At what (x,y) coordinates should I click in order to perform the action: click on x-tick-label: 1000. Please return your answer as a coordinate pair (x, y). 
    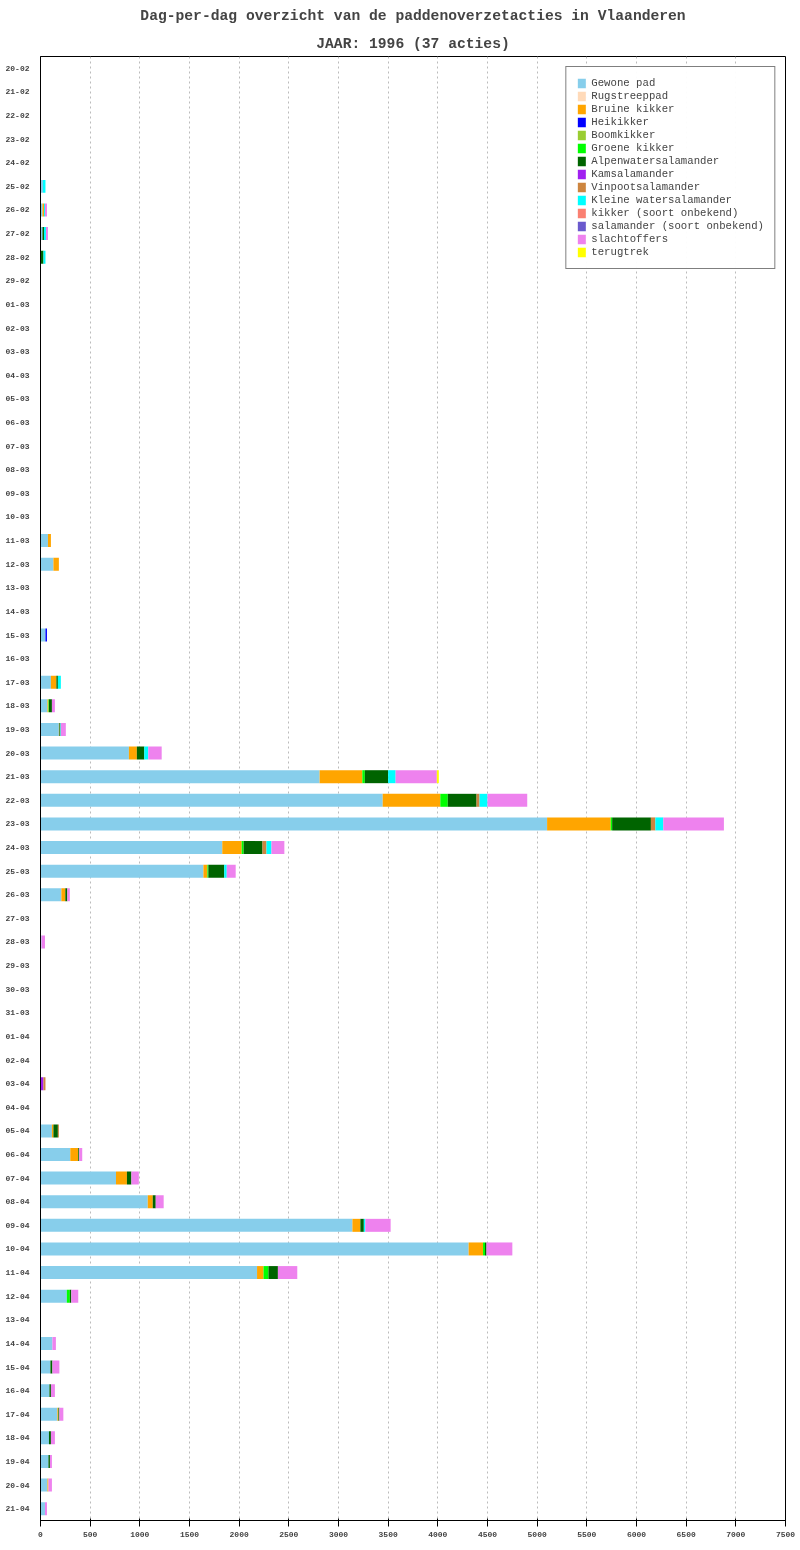
    Looking at the image, I should click on (140, 1534).